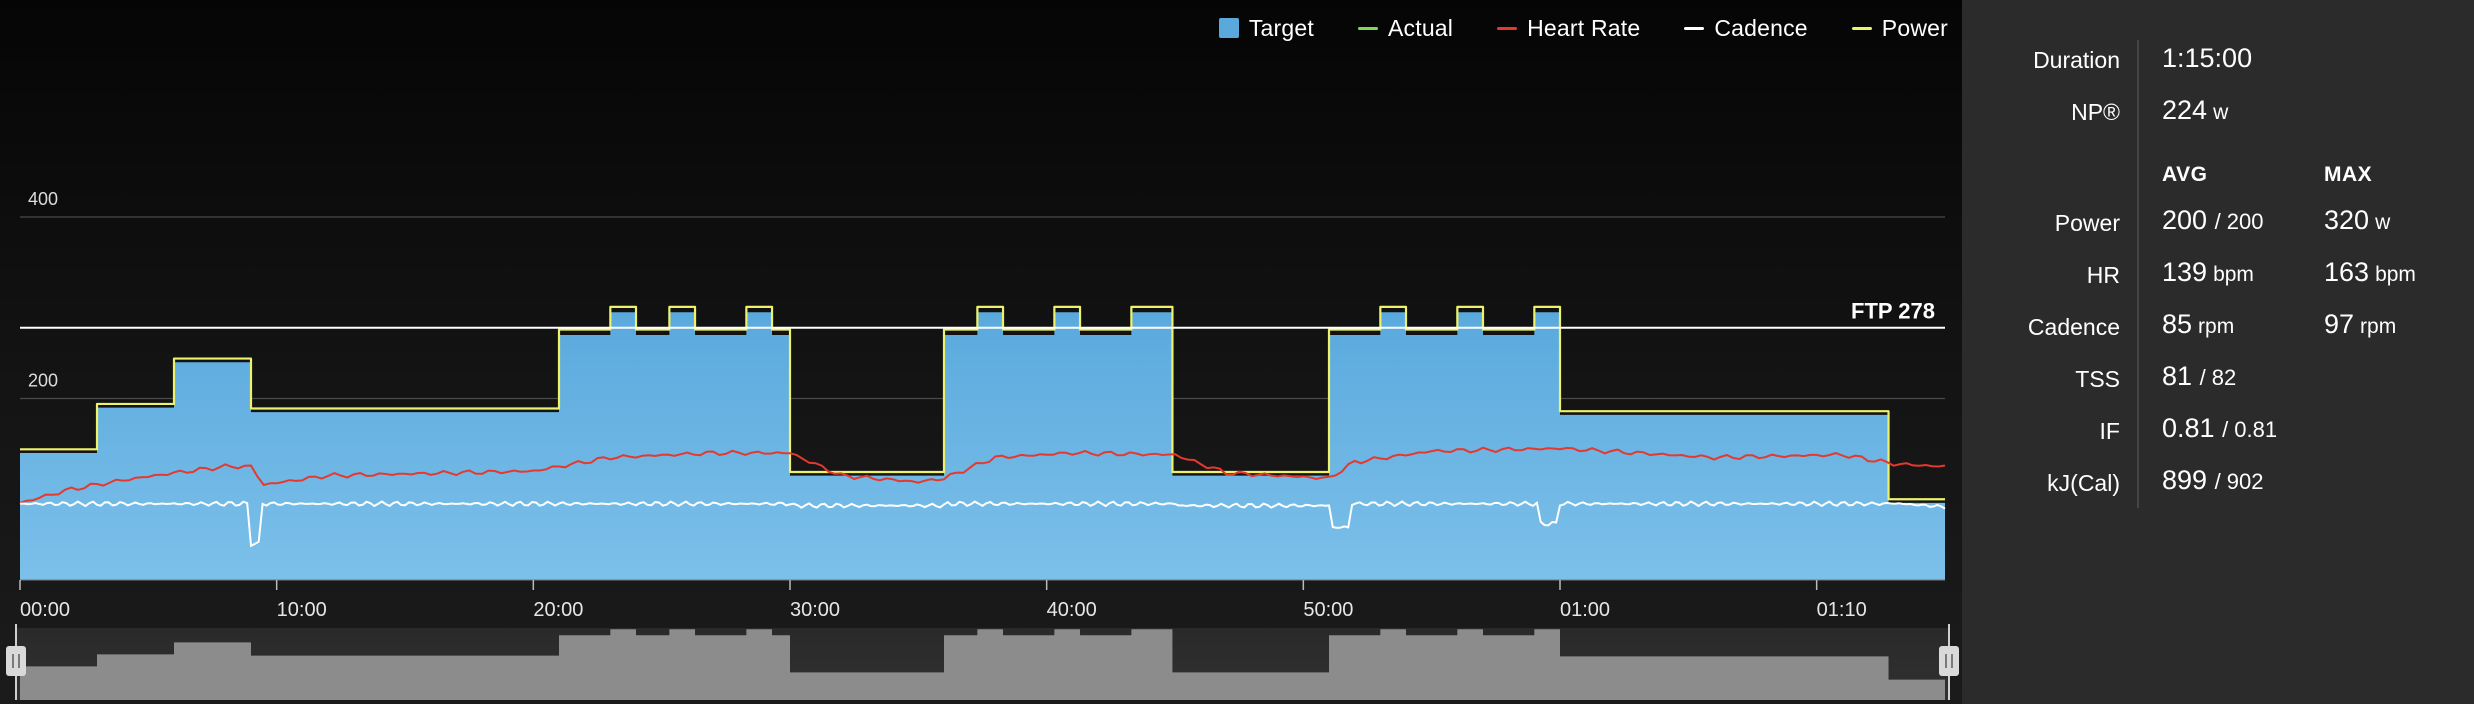  Describe the element at coordinates (982, 664) in the screenshot. I see `navigator-profile` at that location.